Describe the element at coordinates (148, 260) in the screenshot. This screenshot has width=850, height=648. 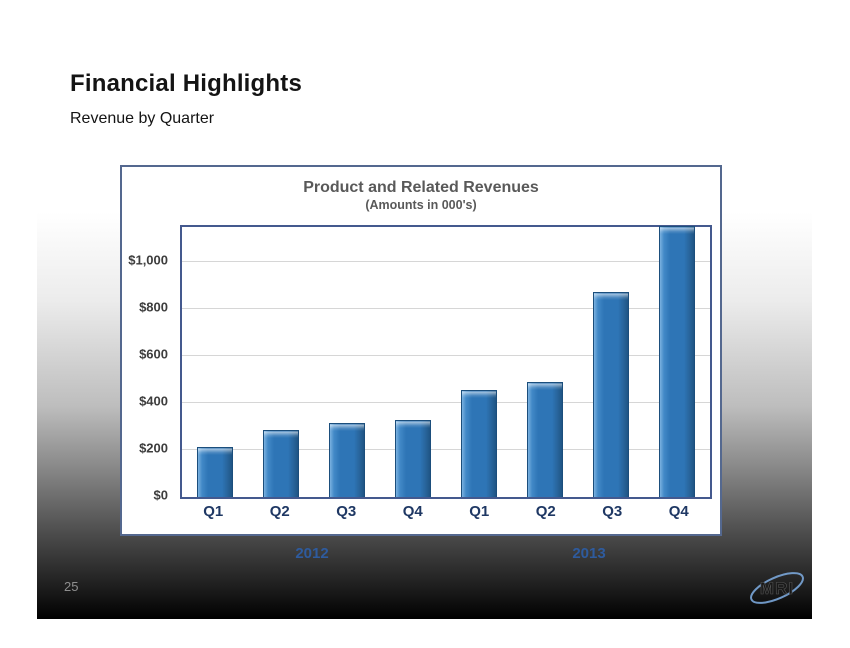
I see `y-tick-label: $1,000` at that location.